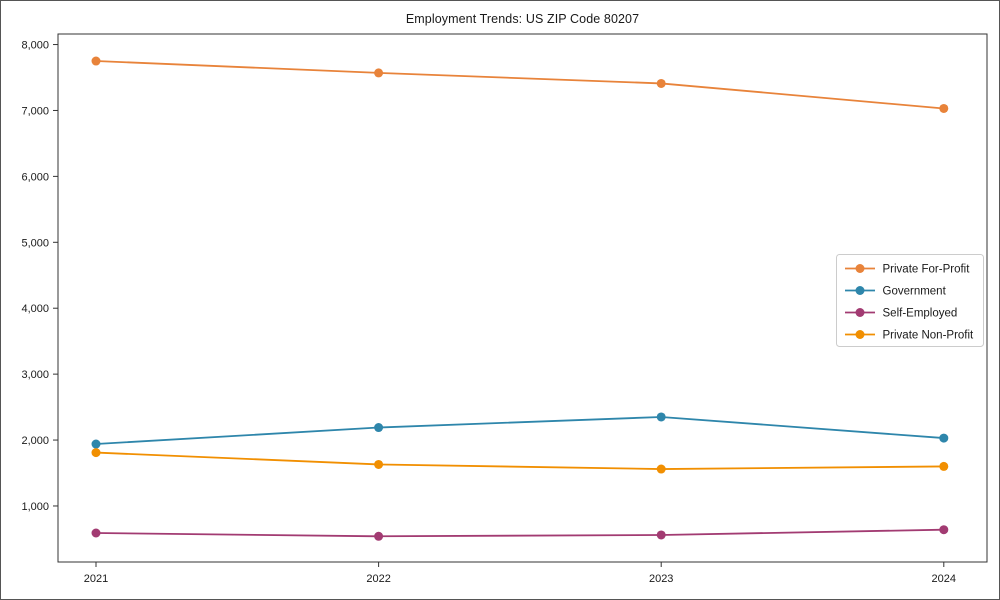 This screenshot has width=1000, height=600. What do you see at coordinates (920, 314) in the screenshot?
I see `legend-label: Self-Employed` at bounding box center [920, 314].